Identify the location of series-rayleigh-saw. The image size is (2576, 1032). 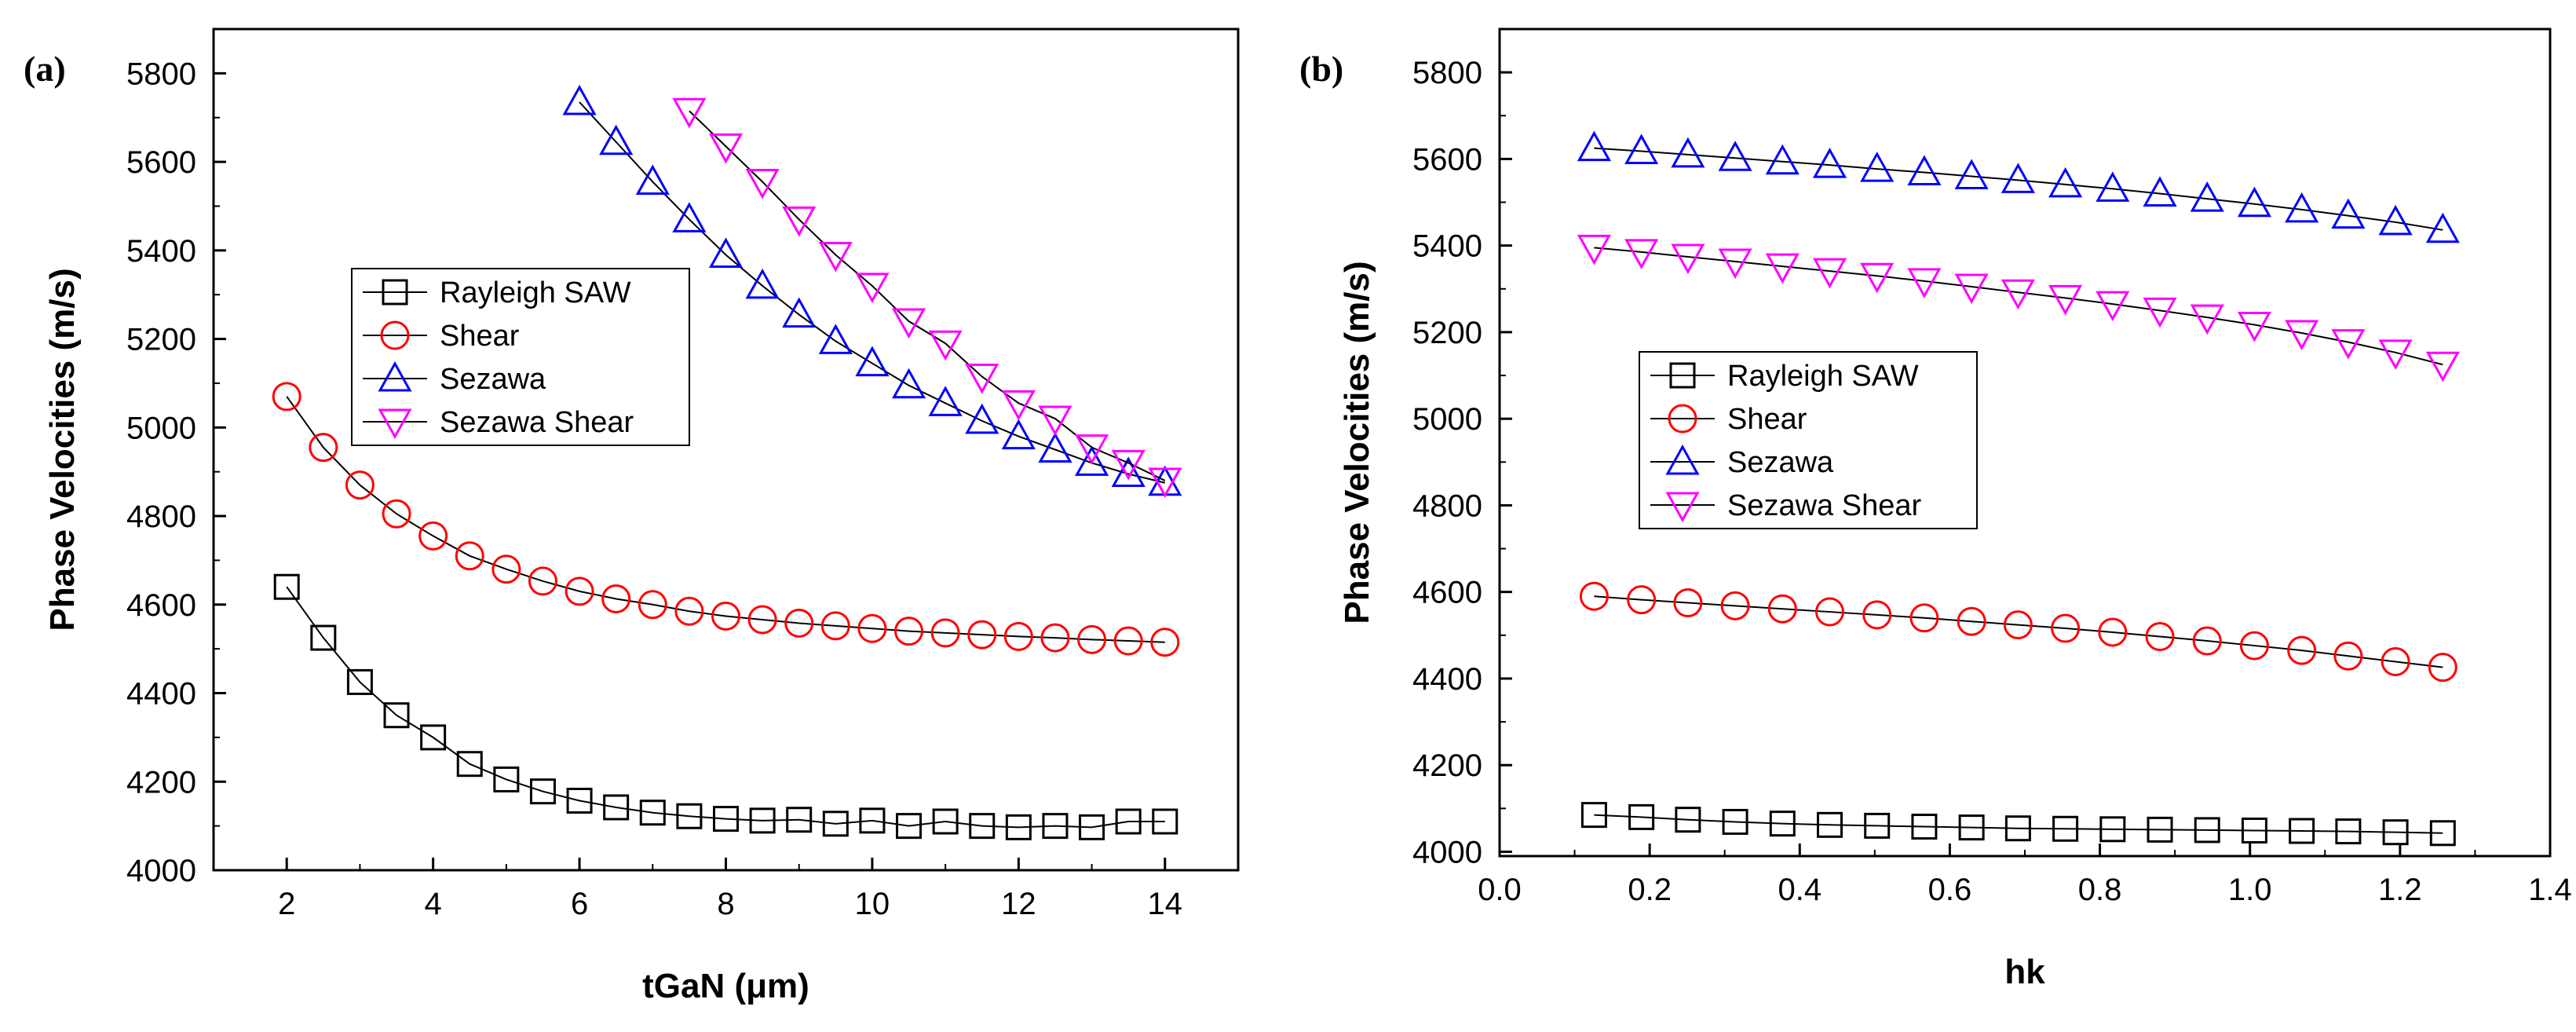
(725, 706).